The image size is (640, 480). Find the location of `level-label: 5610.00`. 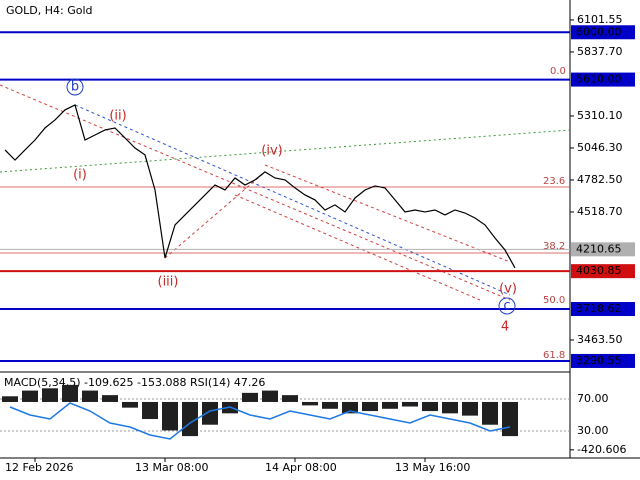

level-label: 5610.00 is located at coordinates (599, 79).